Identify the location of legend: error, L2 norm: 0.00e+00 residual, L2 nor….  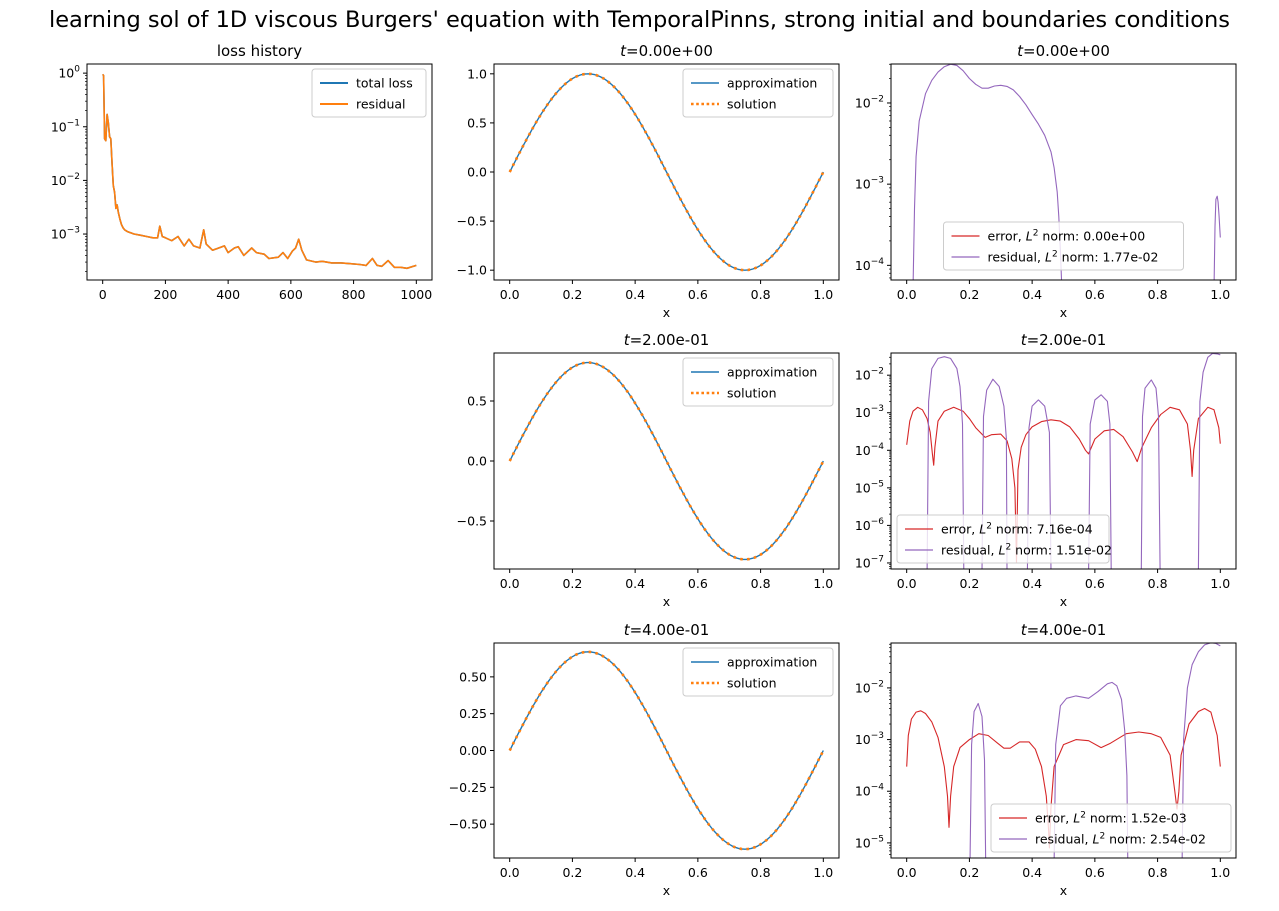
(1063, 246).